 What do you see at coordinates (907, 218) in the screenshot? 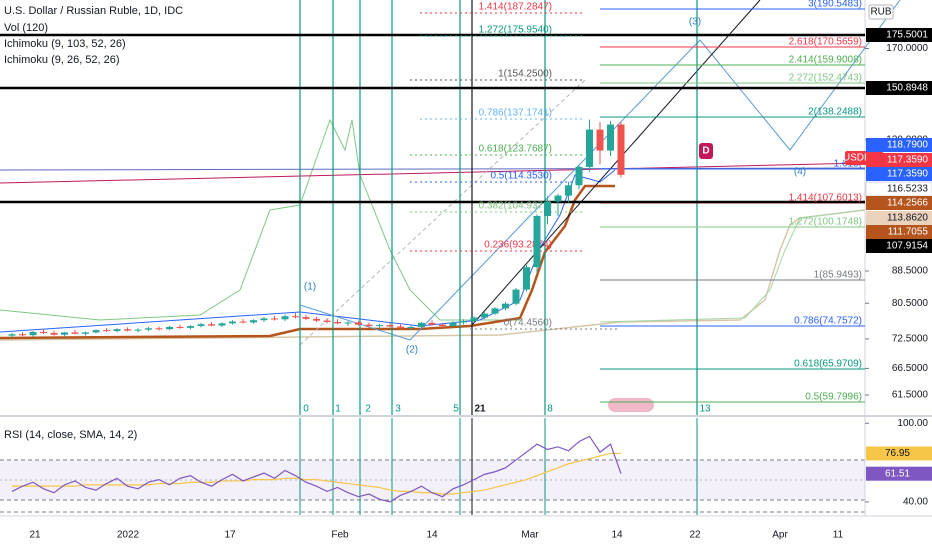
I see `price-label: 113.8620` at bounding box center [907, 218].